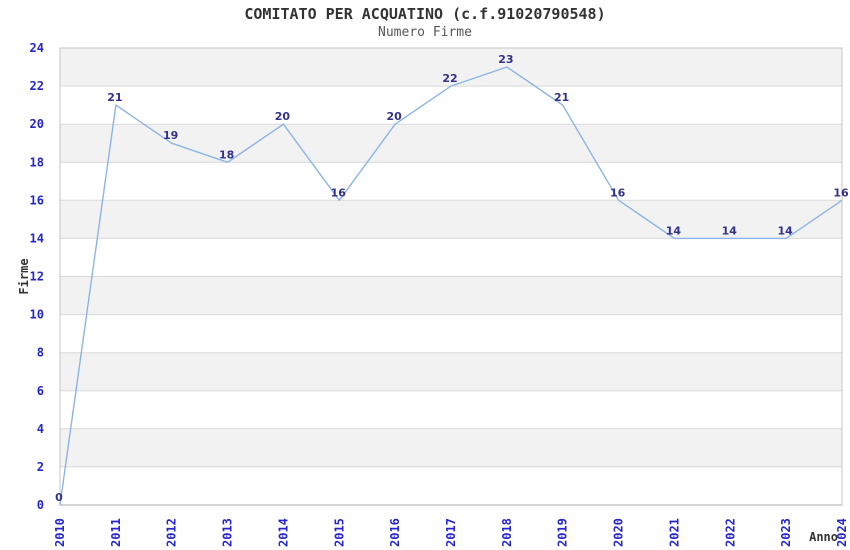 The height and width of the screenshot is (550, 850). Describe the element at coordinates (425, 32) in the screenshot. I see `chart-subtitle: Numero Firme` at that location.